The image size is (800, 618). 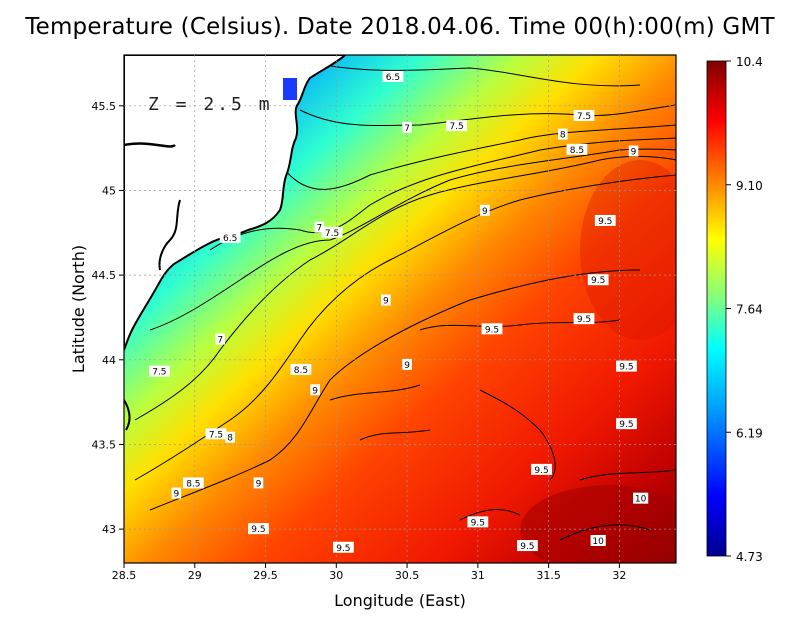 What do you see at coordinates (290, 89) in the screenshot?
I see `river-mouth` at bounding box center [290, 89].